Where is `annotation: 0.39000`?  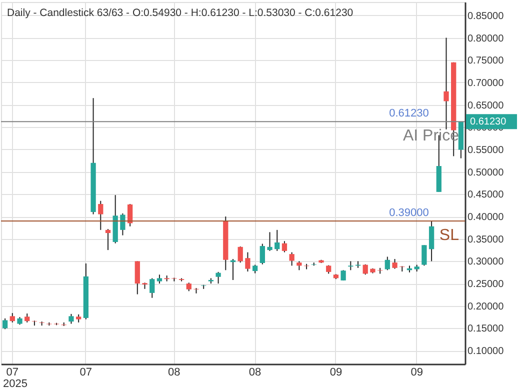
annotation: 0.39000 is located at coordinates (409, 212).